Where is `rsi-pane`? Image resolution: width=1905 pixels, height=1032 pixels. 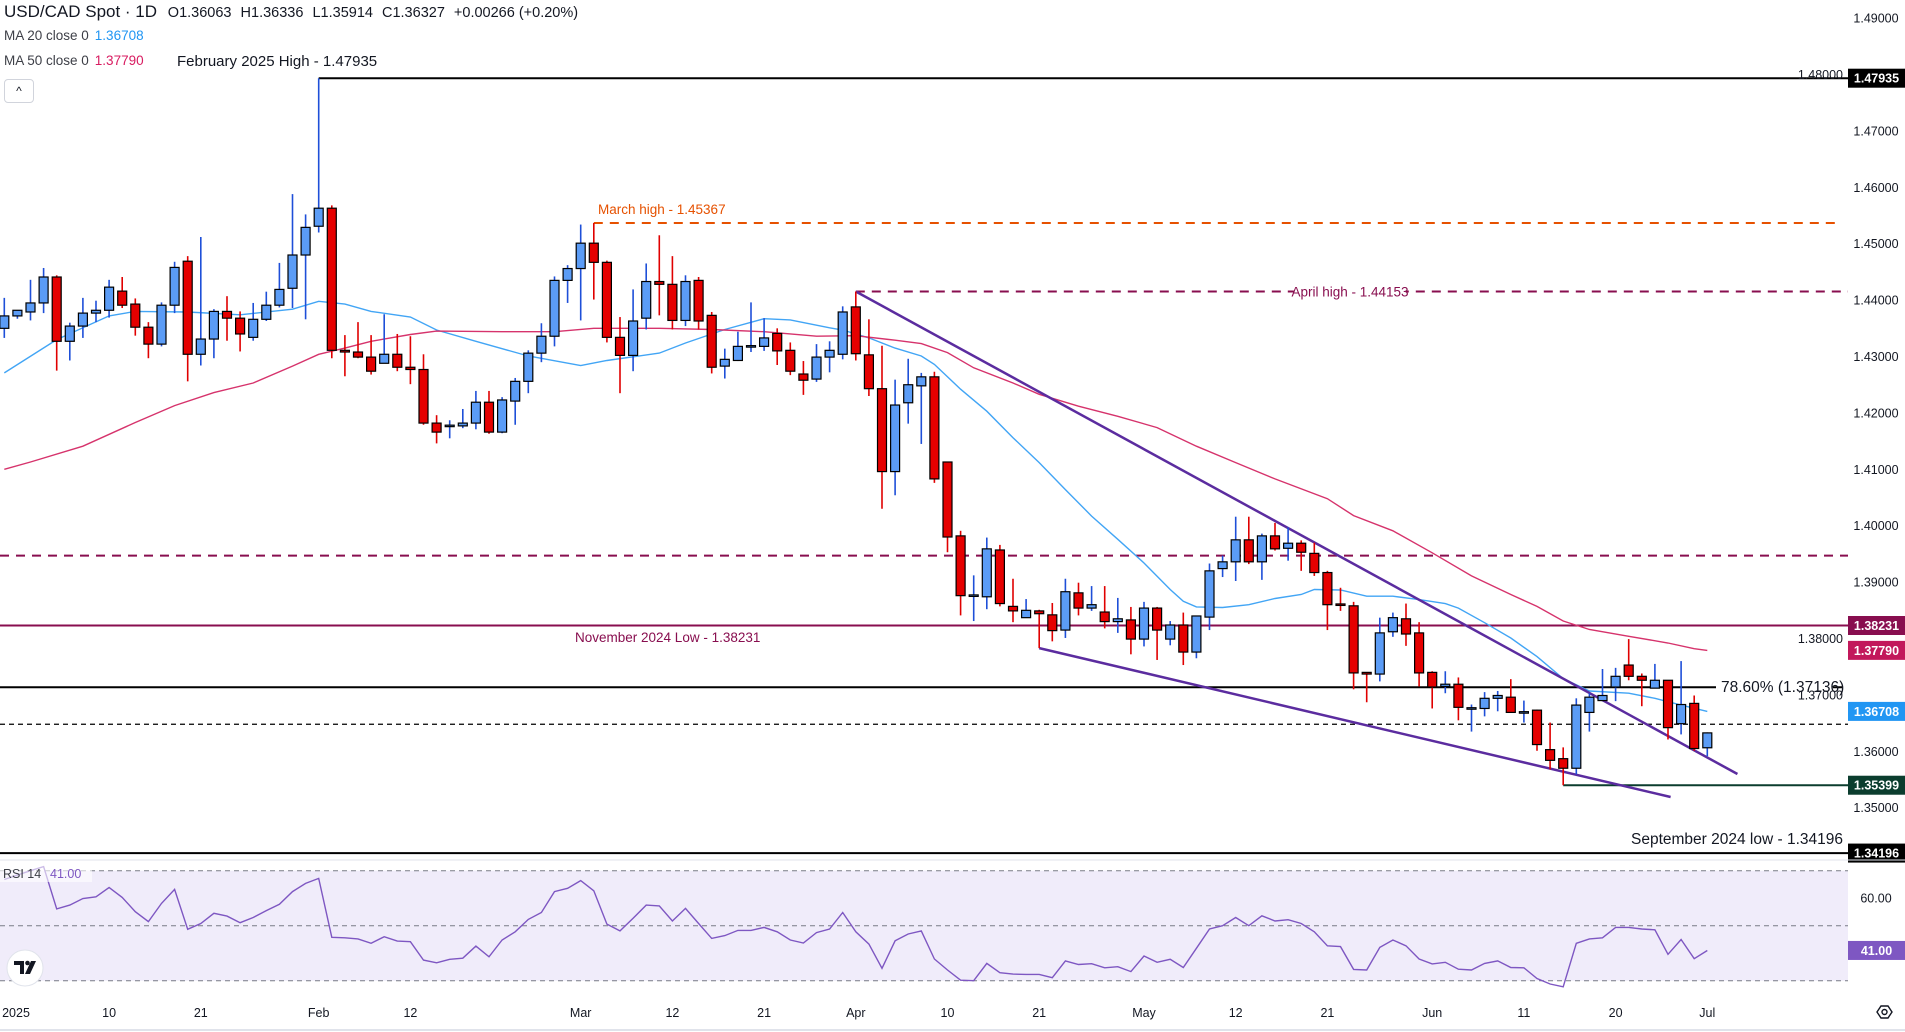
rsi-pane is located at coordinates (924, 926).